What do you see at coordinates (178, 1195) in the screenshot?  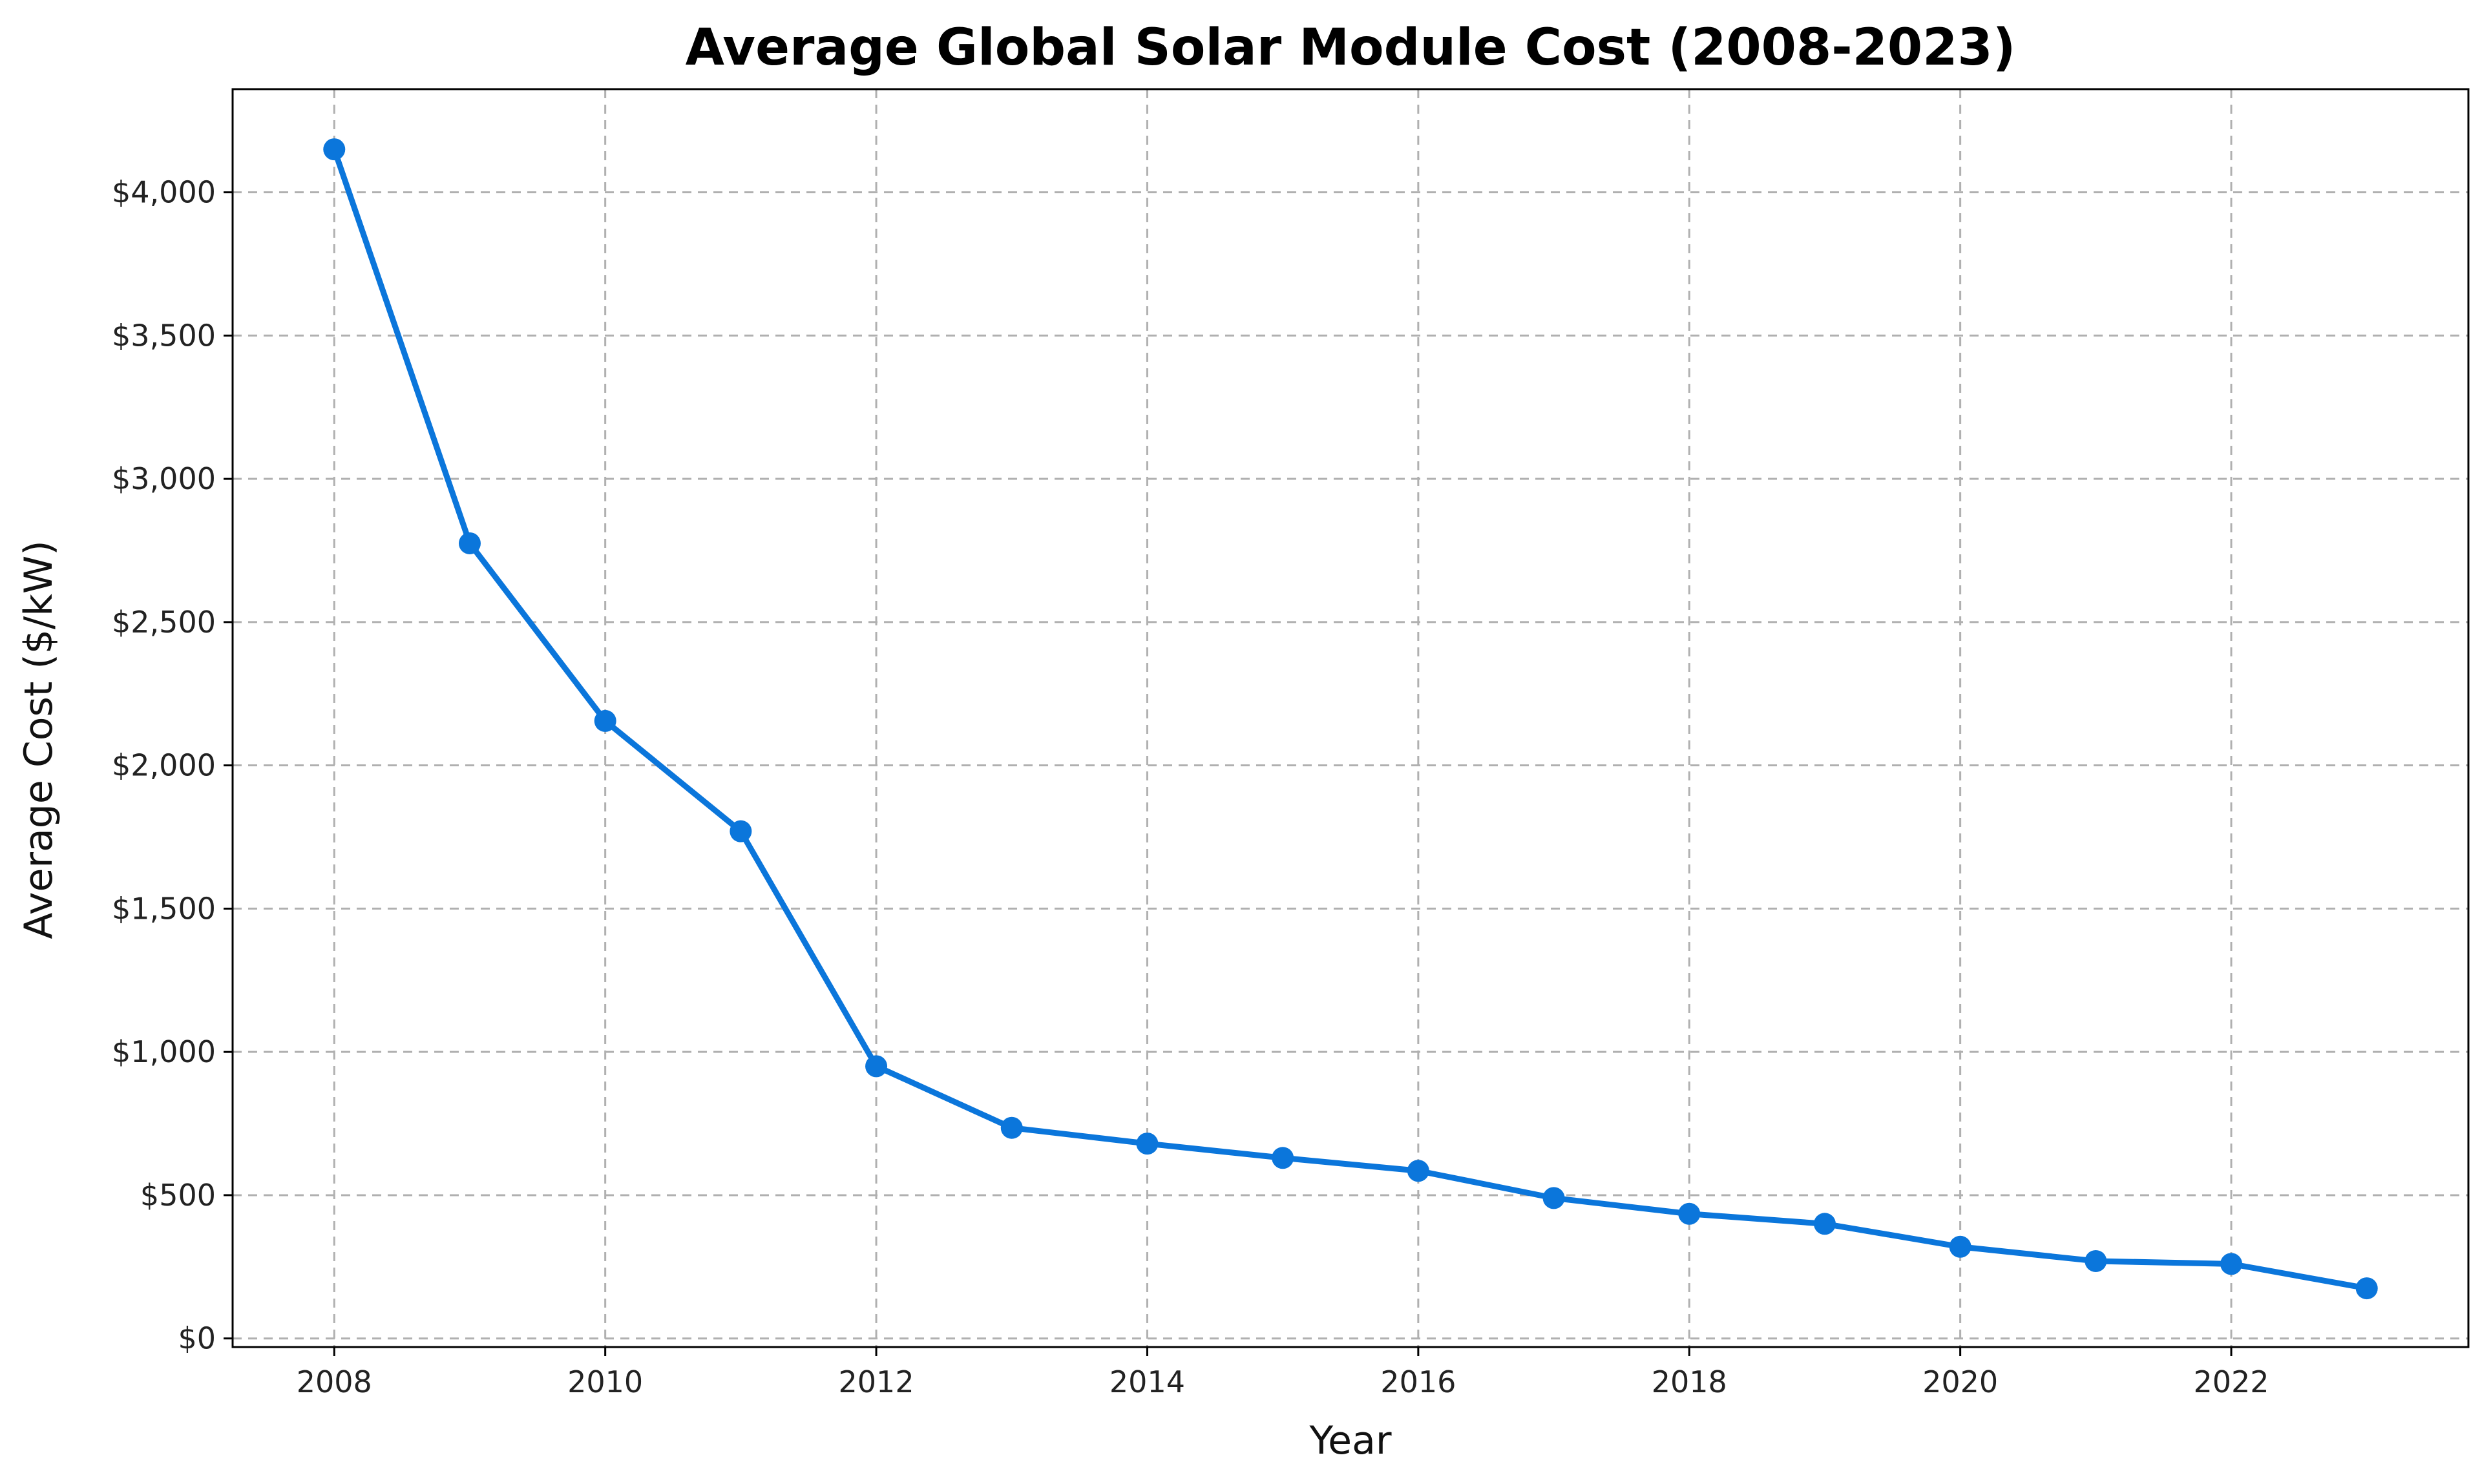 I see `y-tick-label: $500` at bounding box center [178, 1195].